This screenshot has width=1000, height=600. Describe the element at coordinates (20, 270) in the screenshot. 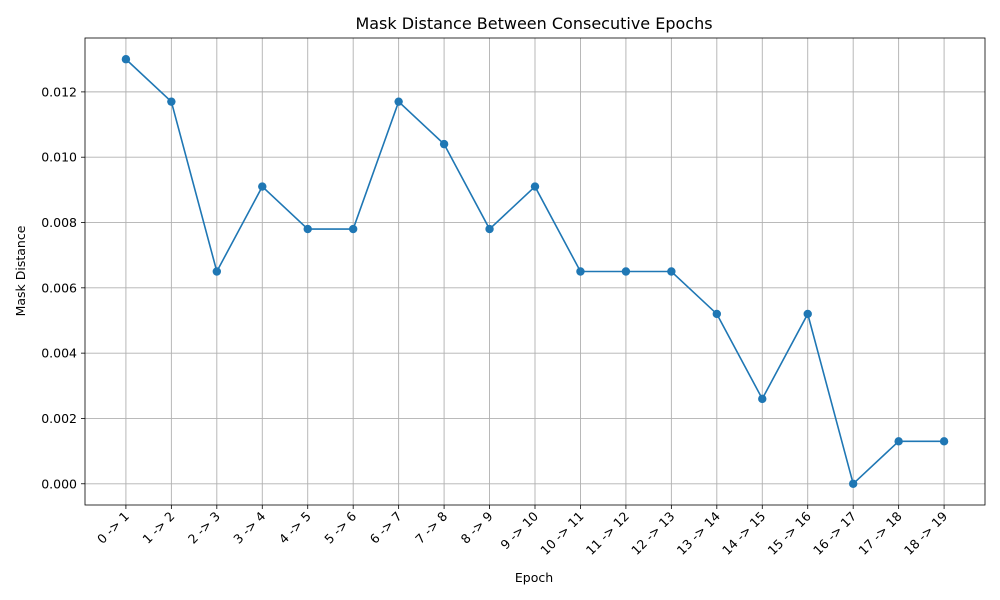

I see `y-axis-label: Mask Distance` at that location.